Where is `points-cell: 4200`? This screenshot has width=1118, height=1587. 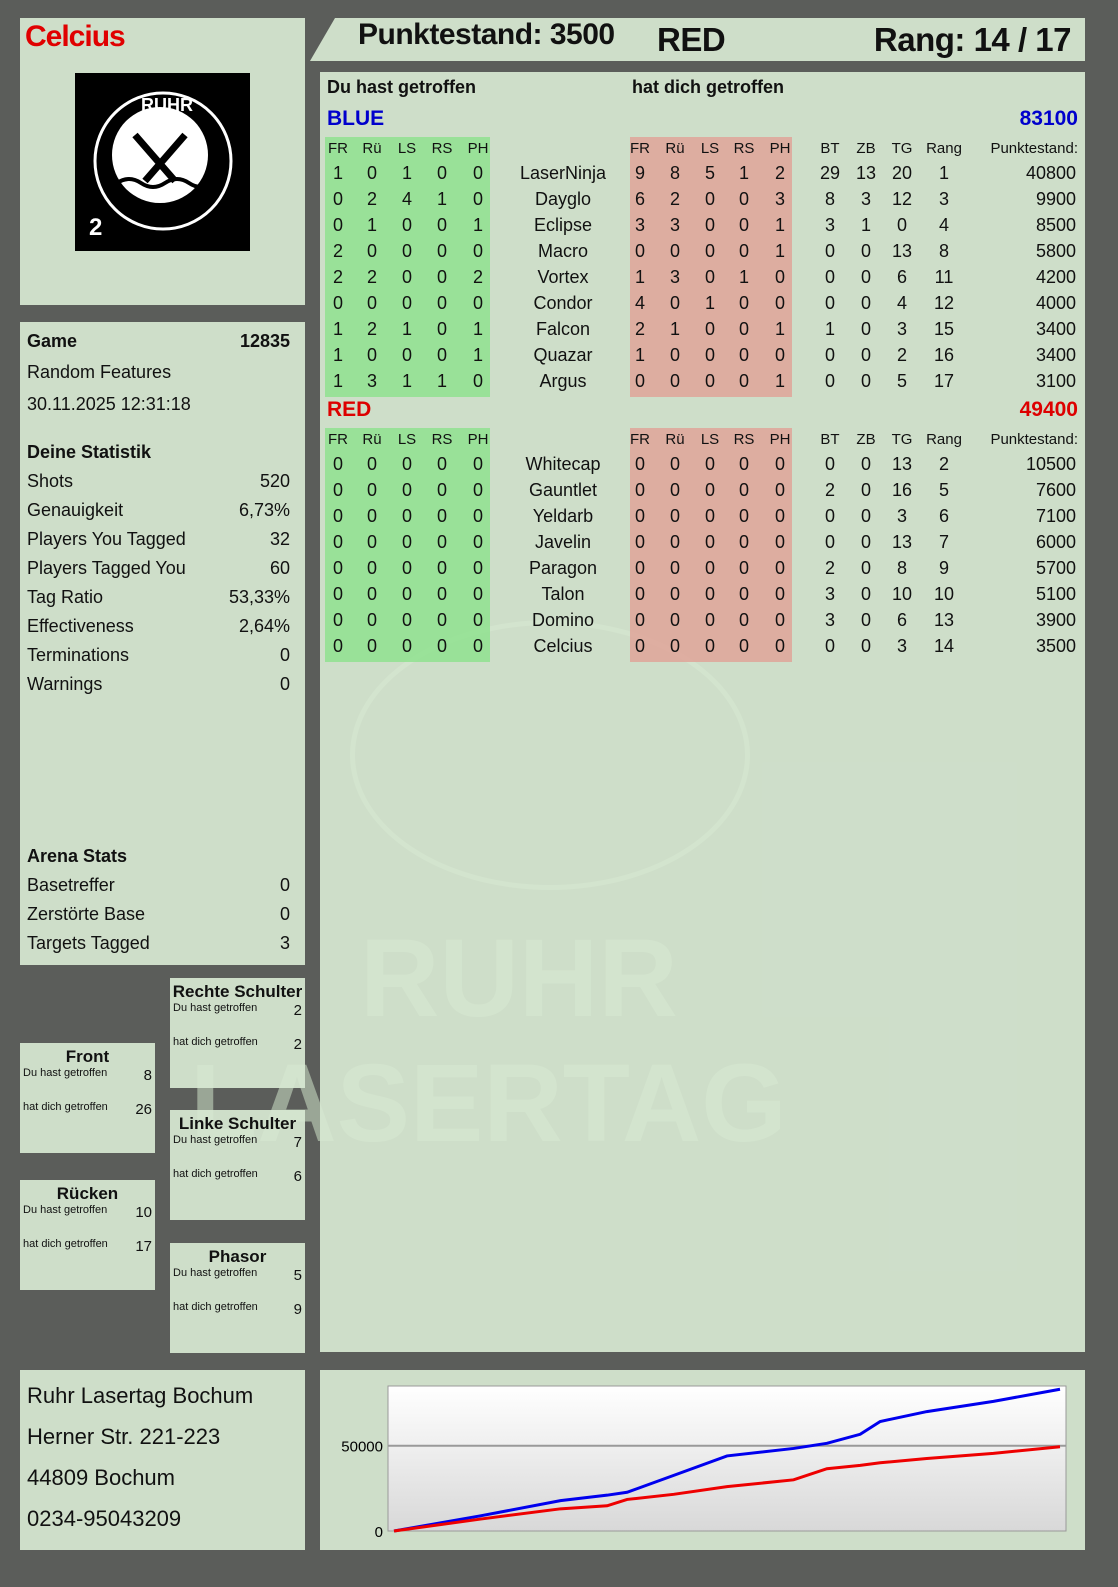 points-cell: 4200 is located at coordinates (1055, 277).